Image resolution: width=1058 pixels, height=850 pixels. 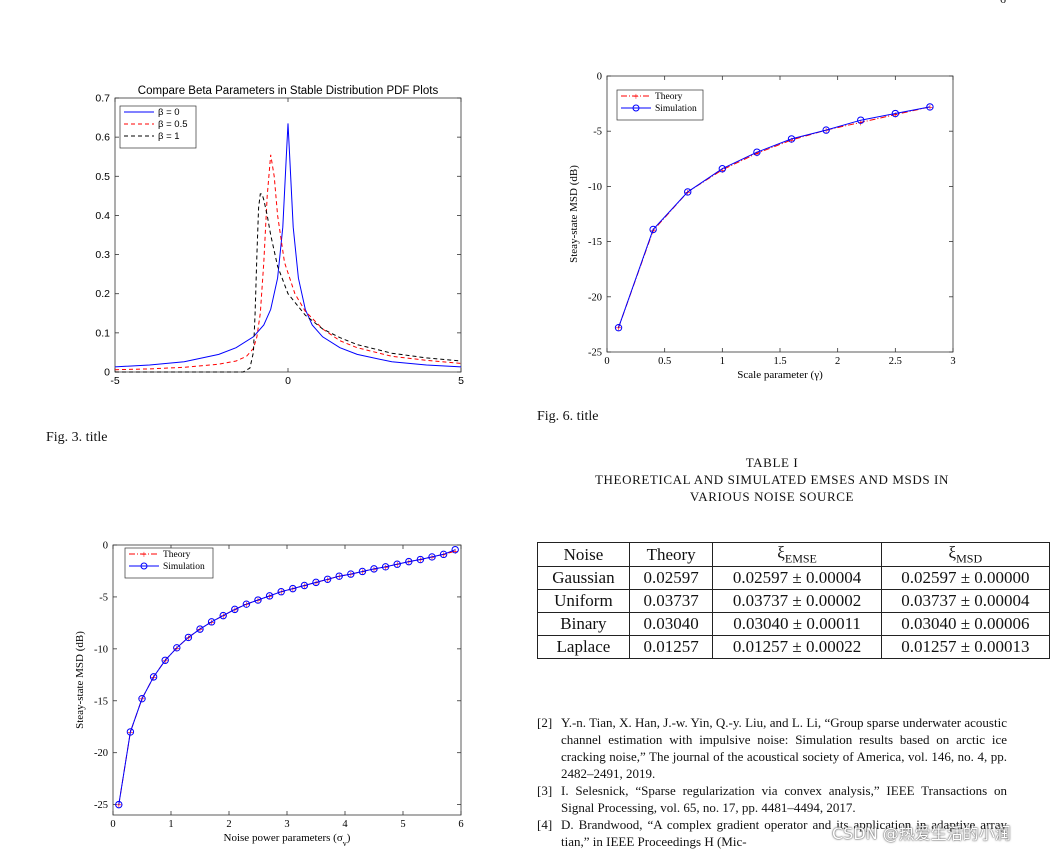 What do you see at coordinates (965, 578) in the screenshot?
I see `cell-msd: 0.02597 ± 0.00000` at bounding box center [965, 578].